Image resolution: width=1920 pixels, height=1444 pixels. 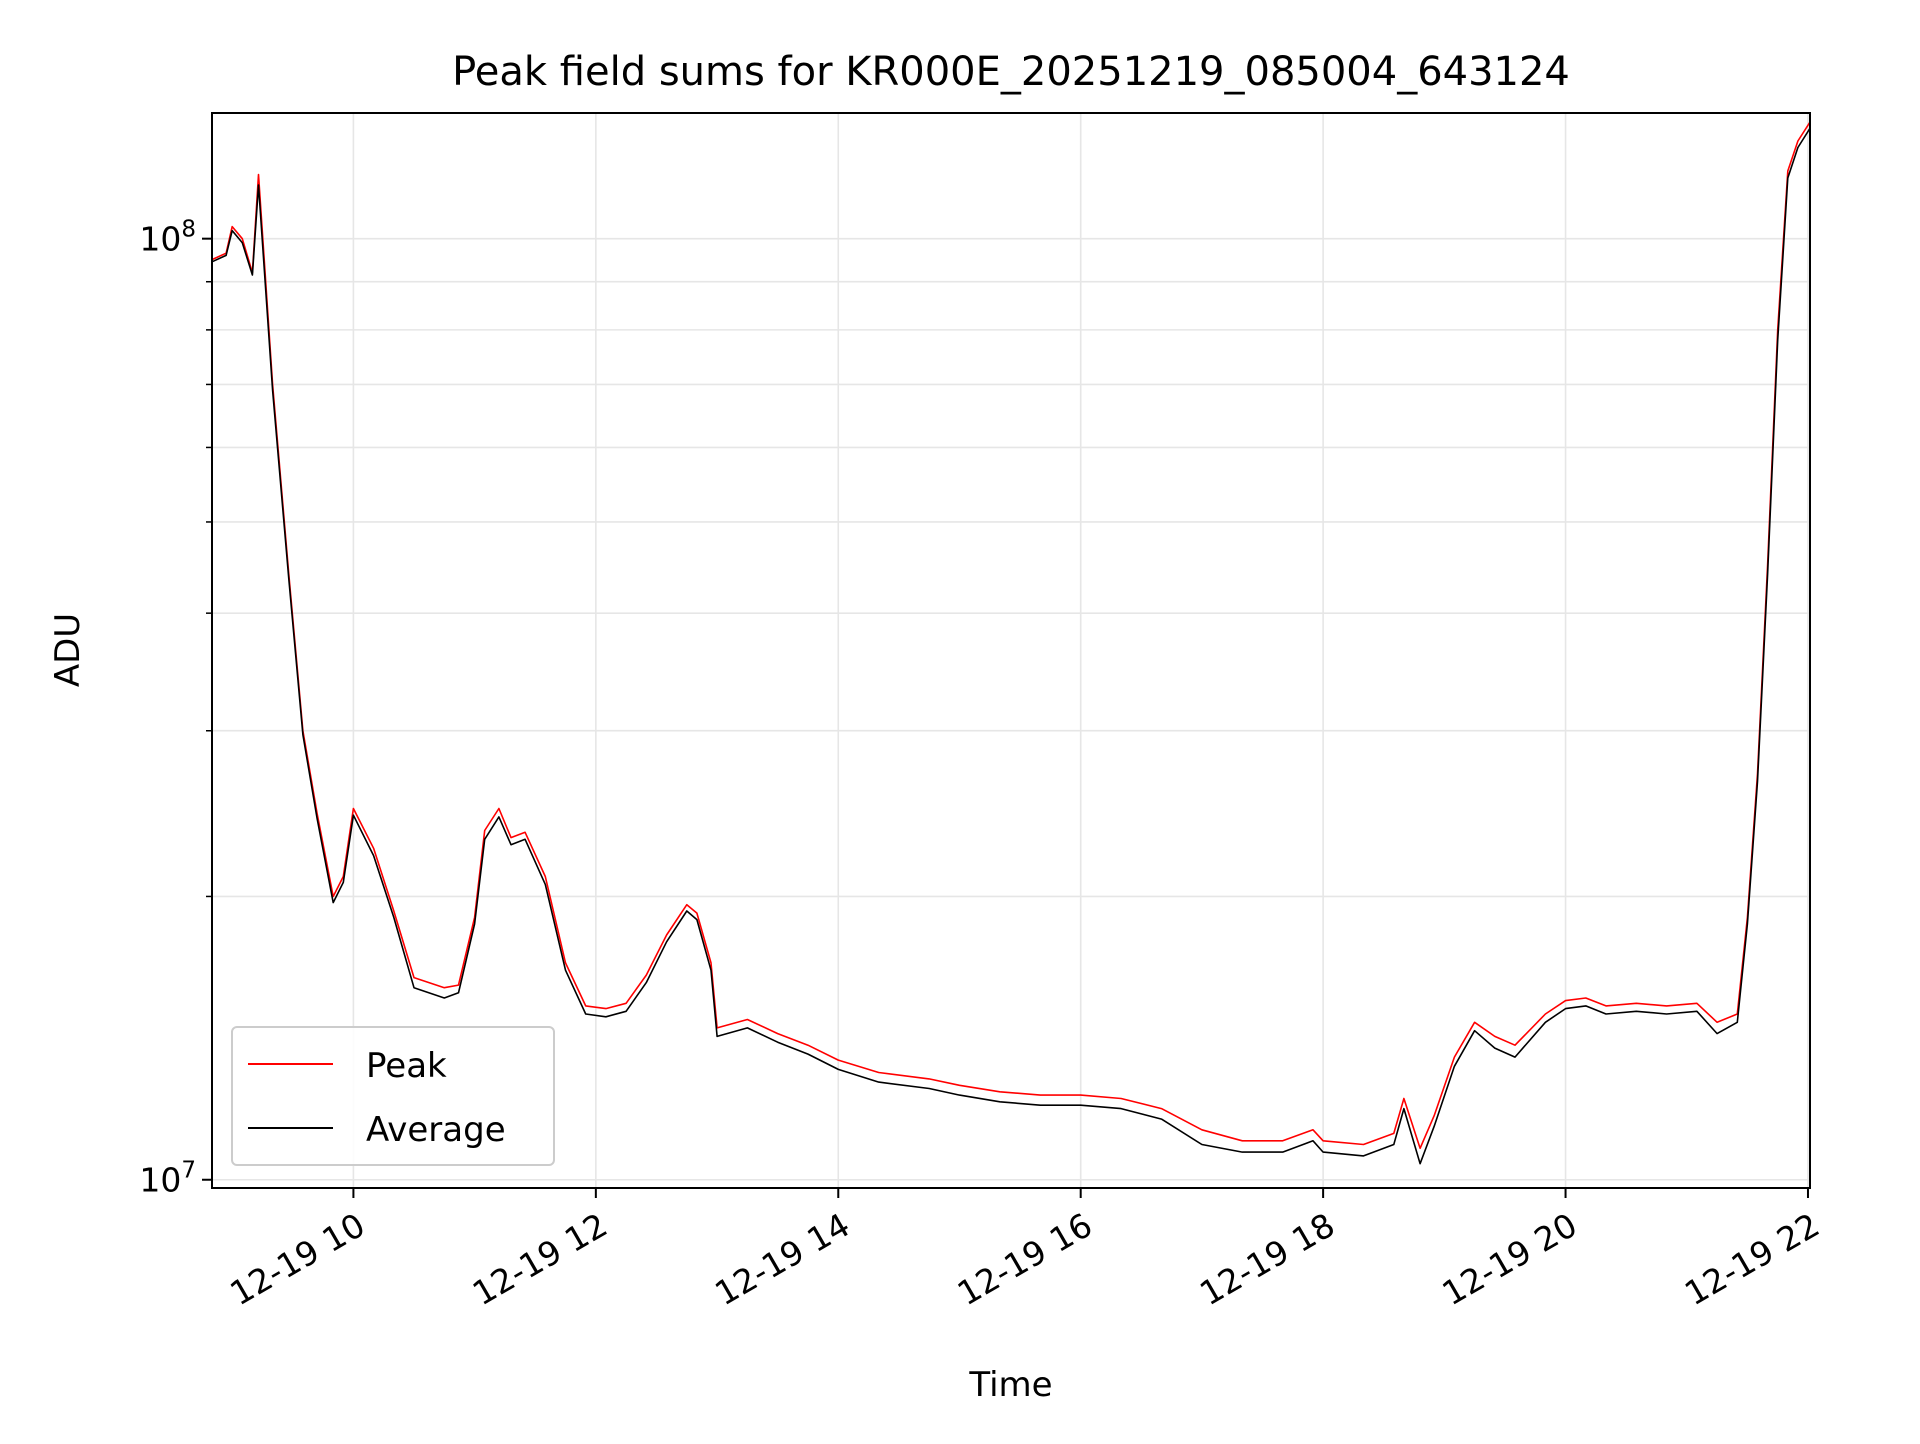 I want to click on x-axis-label: Time, so click(x=1010, y=1385).